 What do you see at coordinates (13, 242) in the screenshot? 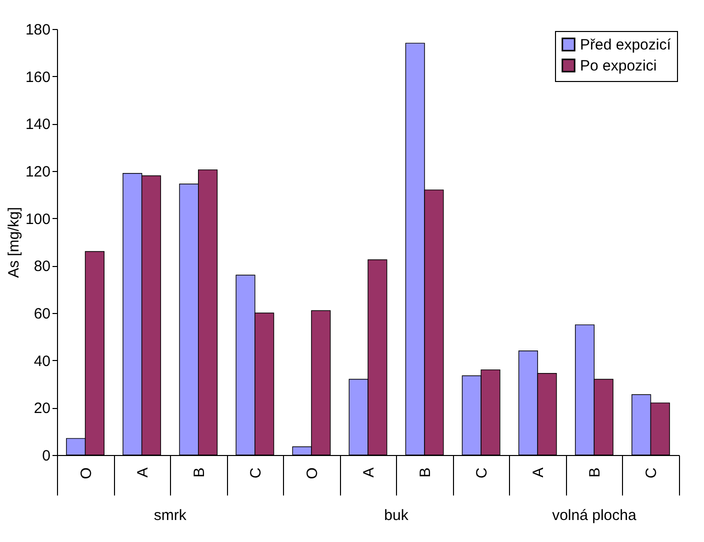
I see `y-axis-title: As [mg/kg]` at bounding box center [13, 242].